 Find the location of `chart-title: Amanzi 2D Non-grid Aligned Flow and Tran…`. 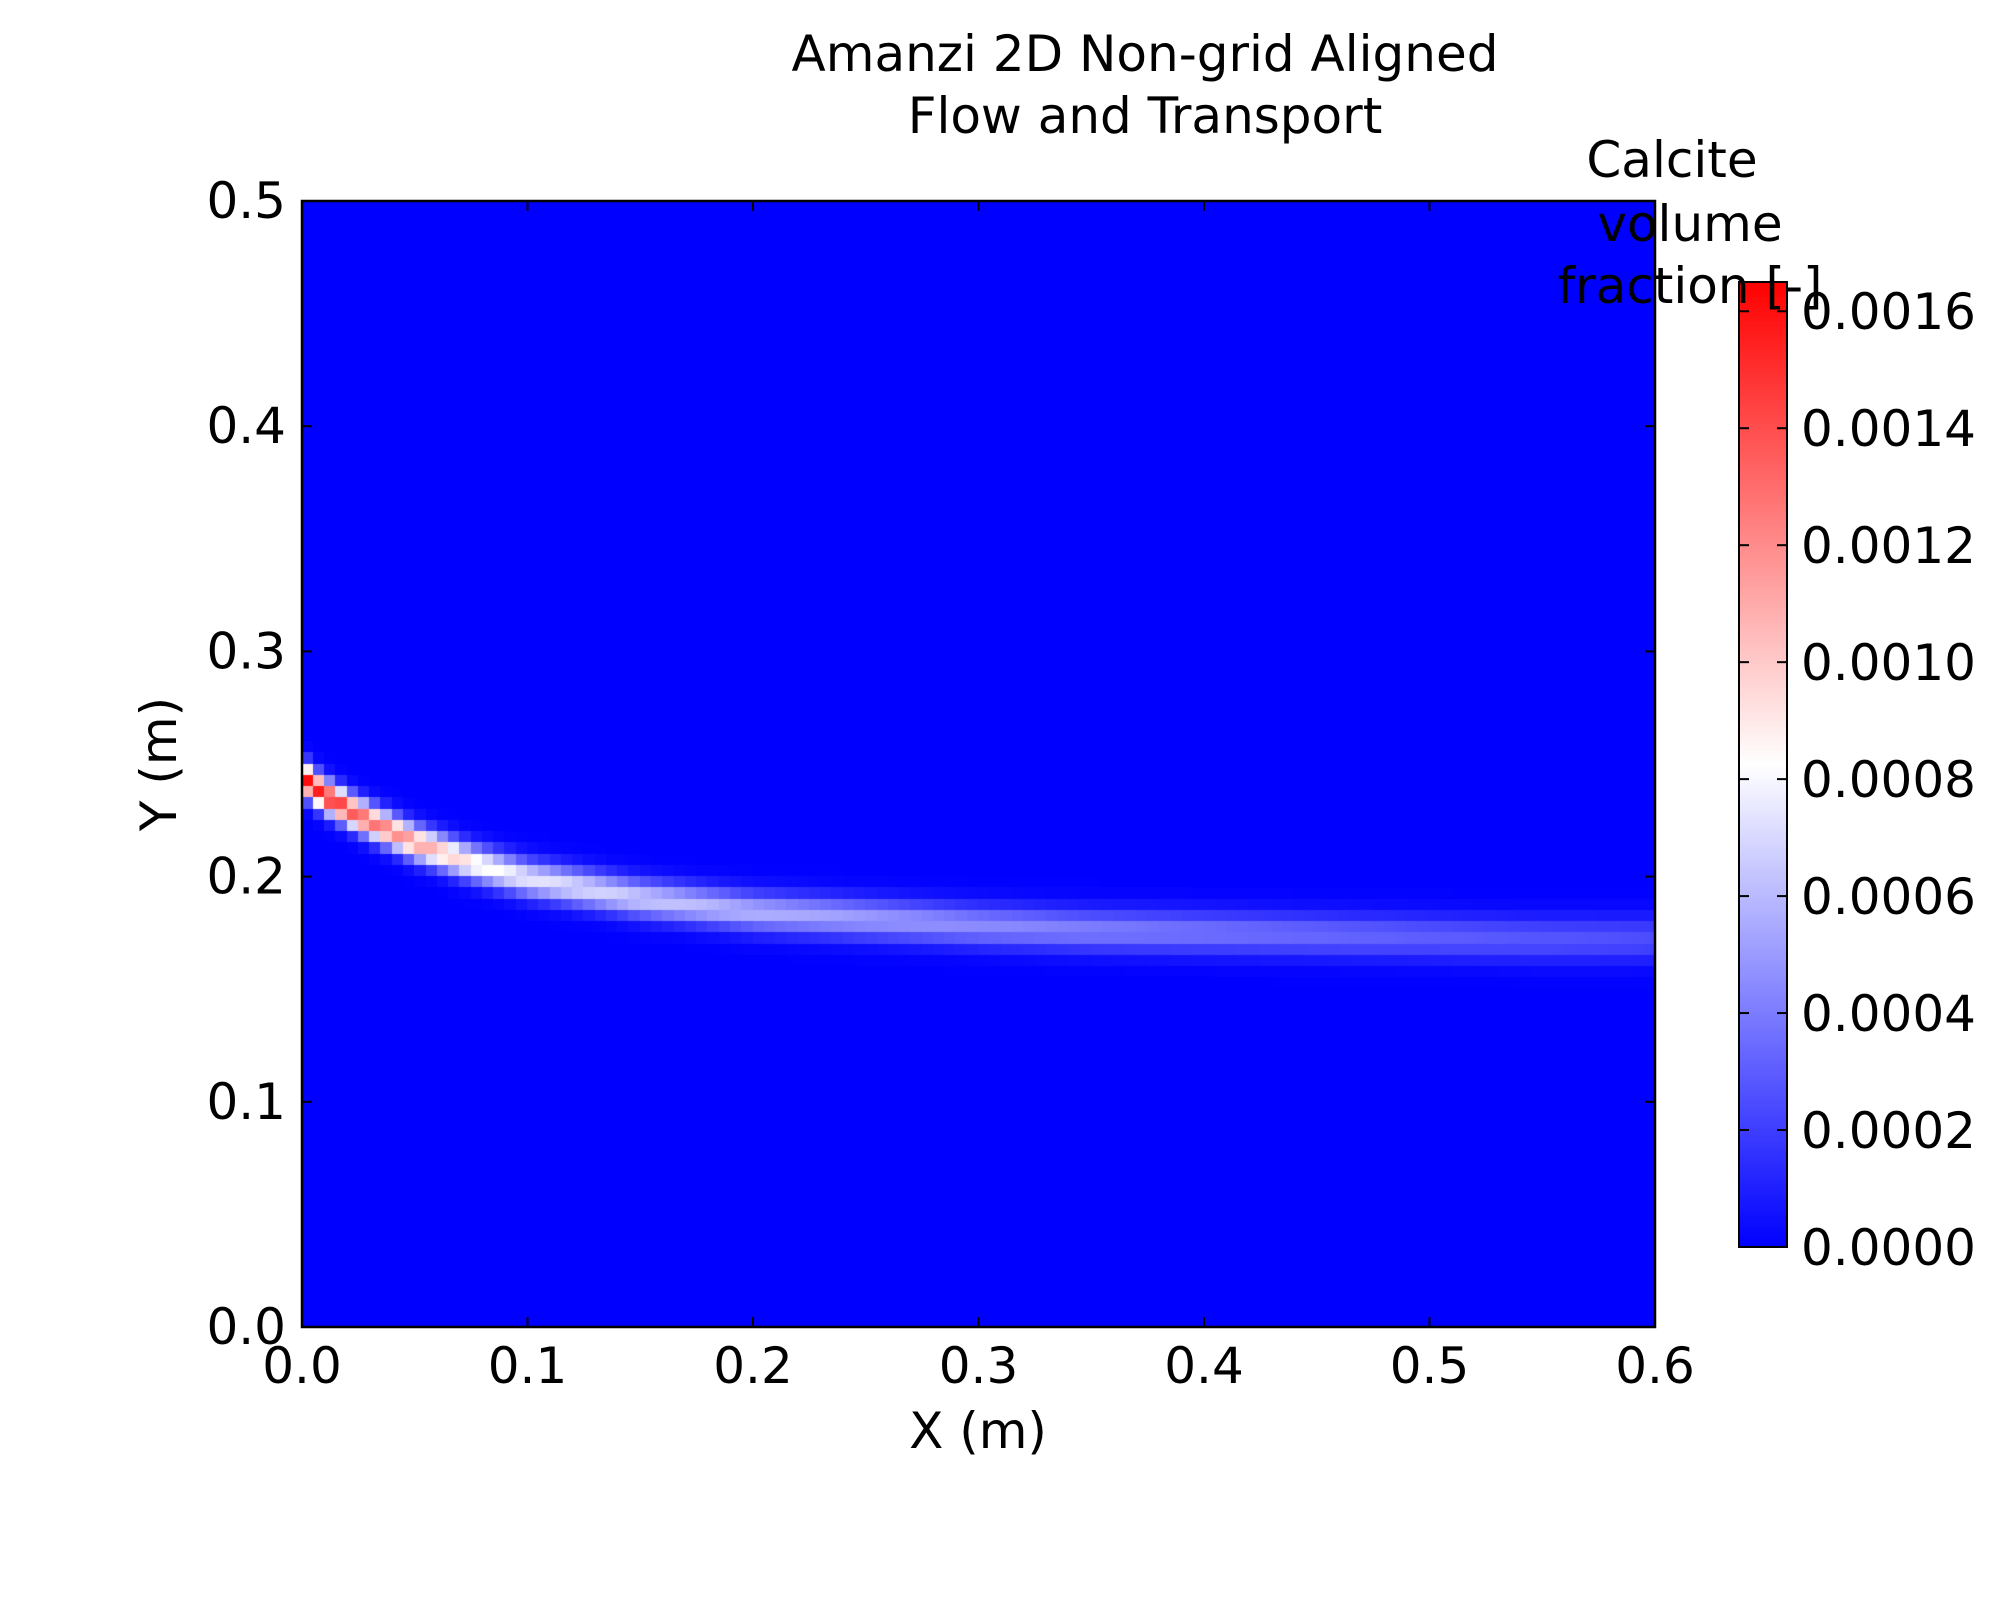

chart-title: Amanzi 2D Non-grid Aligned Flow and Tran… is located at coordinates (1145, 85).